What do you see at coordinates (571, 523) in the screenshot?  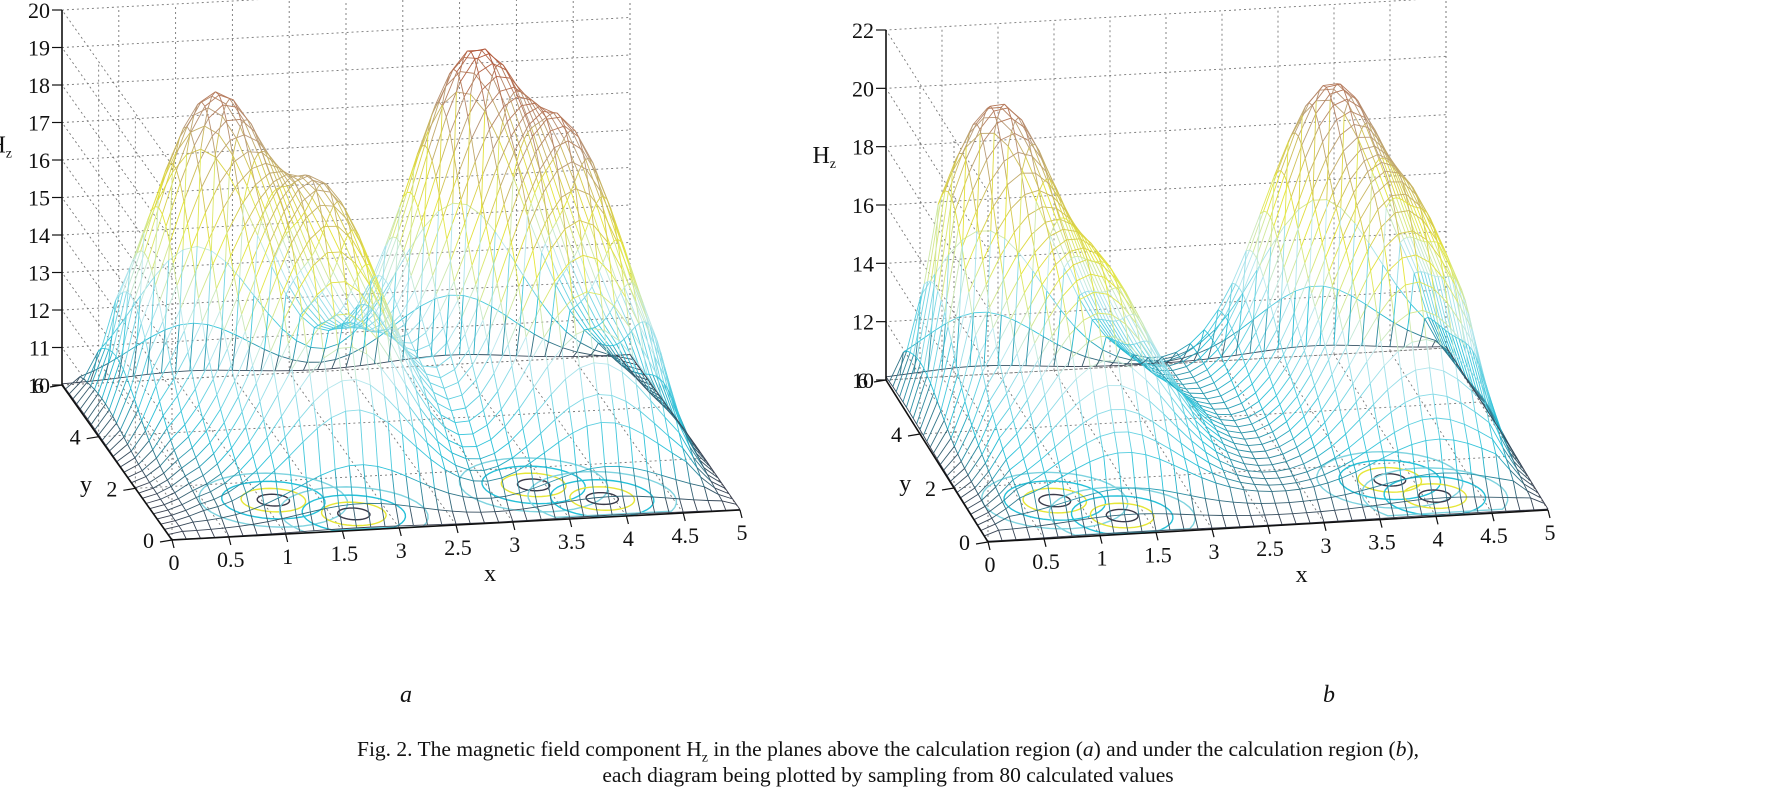 I see `x-tick-mark` at bounding box center [571, 523].